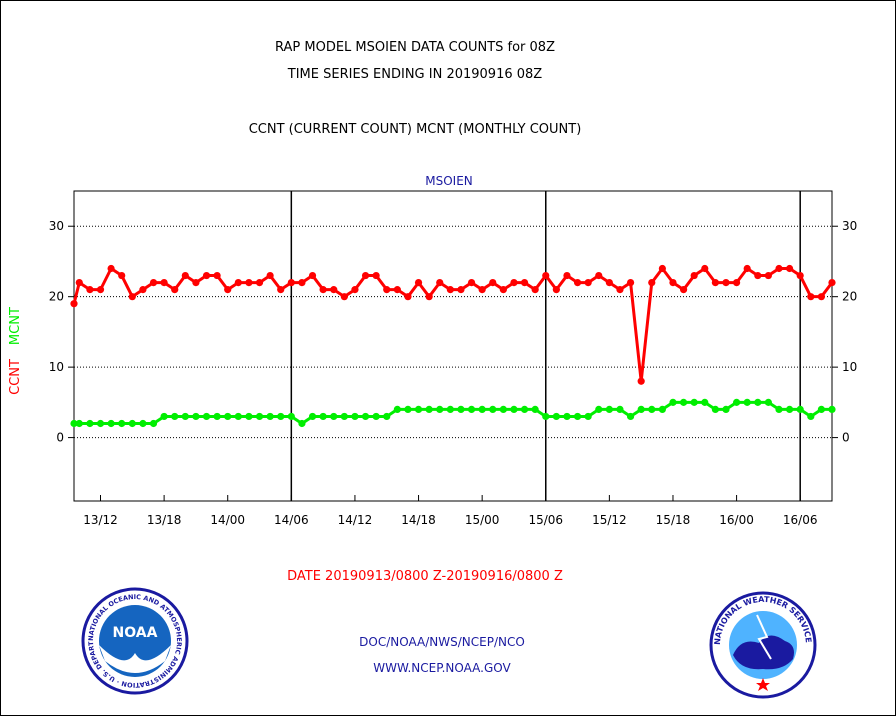 The height and width of the screenshot is (719, 896). What do you see at coordinates (291, 520) in the screenshot?
I see `x-tick-label: 14/06` at bounding box center [291, 520].